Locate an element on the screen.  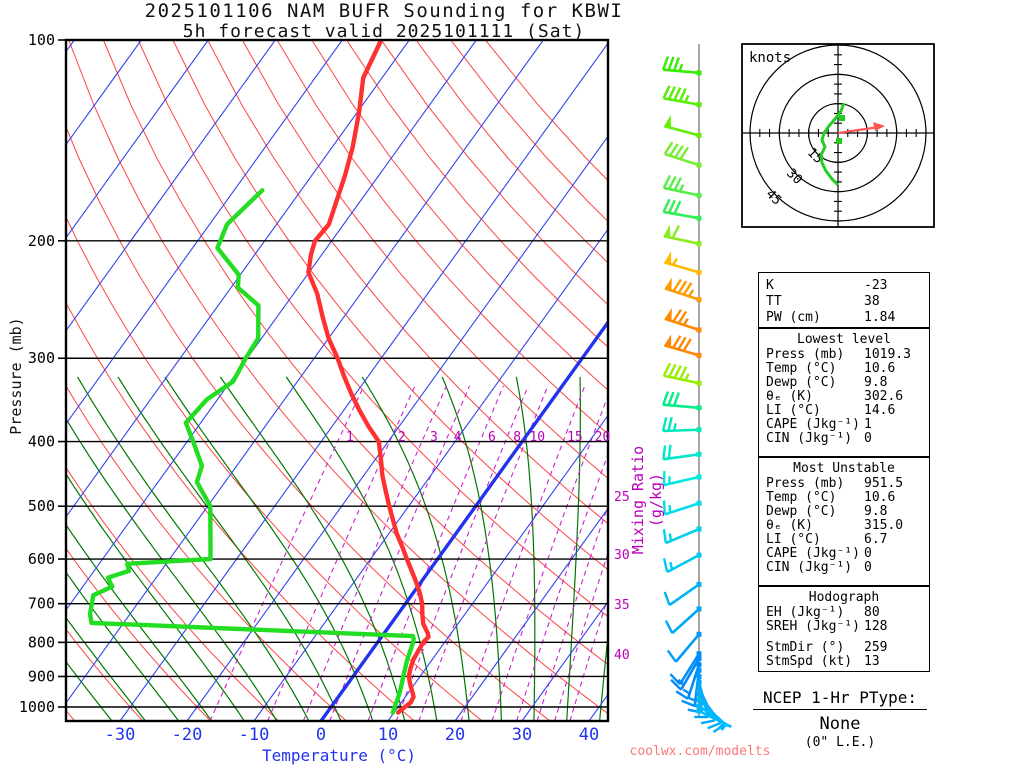
stats-label: CIN (Jkg⁻¹) is located at coordinates (809, 567).